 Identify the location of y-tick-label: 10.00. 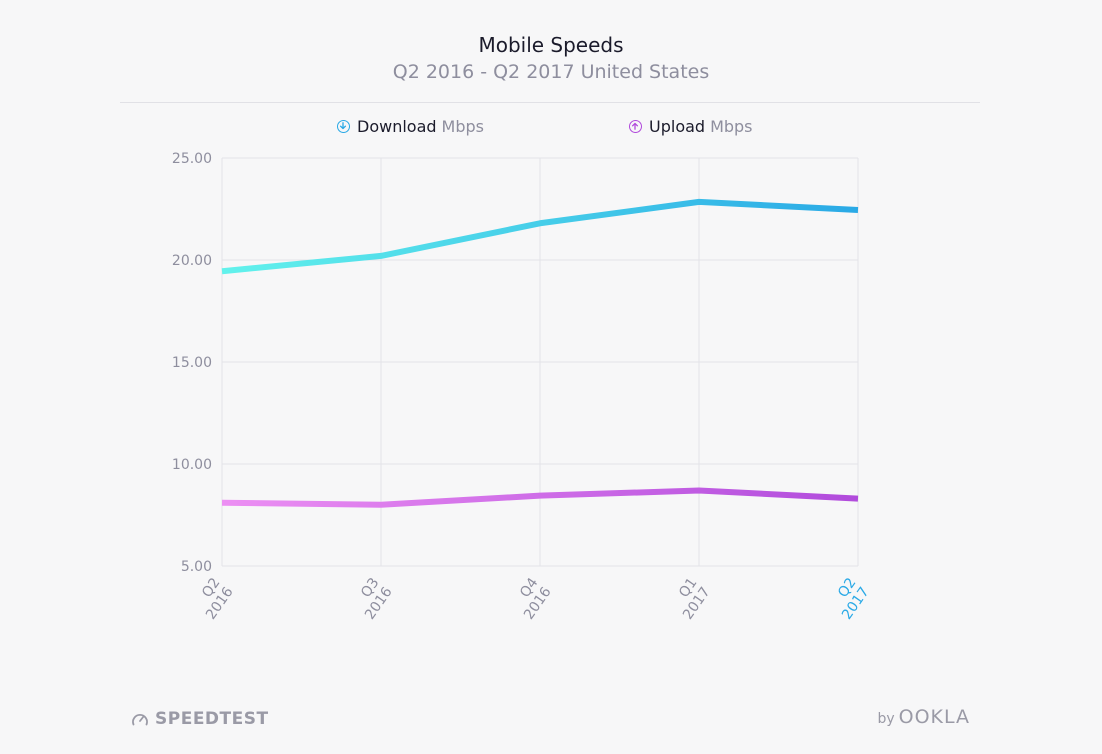
(192, 465).